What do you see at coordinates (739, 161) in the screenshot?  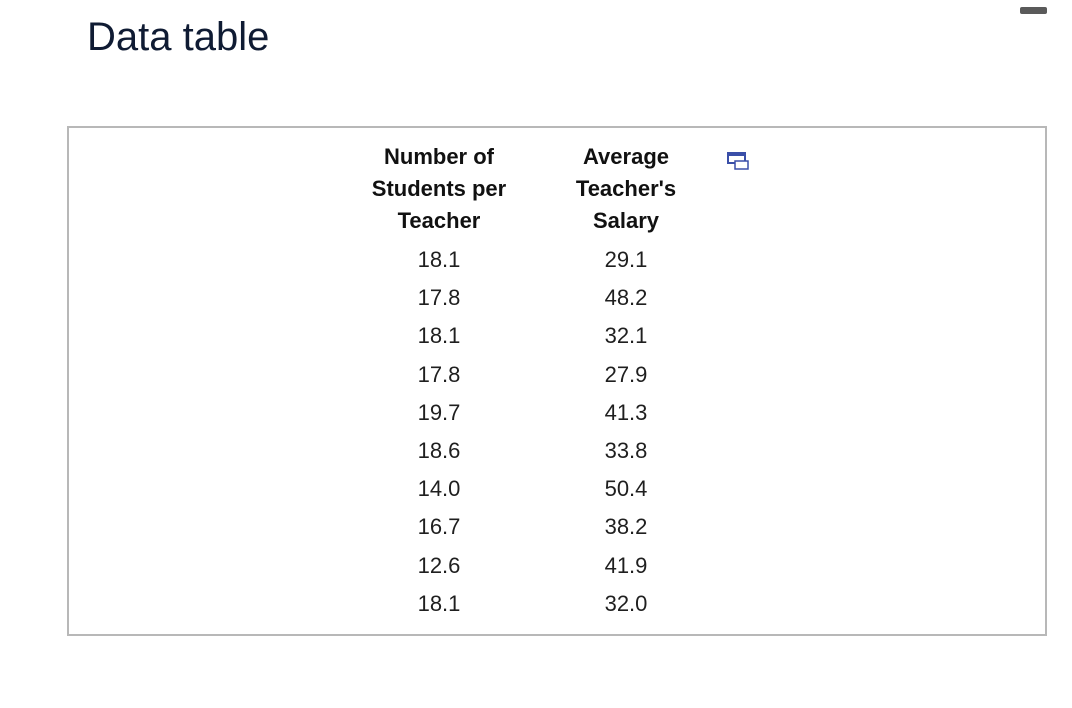 I see `popout-icon` at bounding box center [739, 161].